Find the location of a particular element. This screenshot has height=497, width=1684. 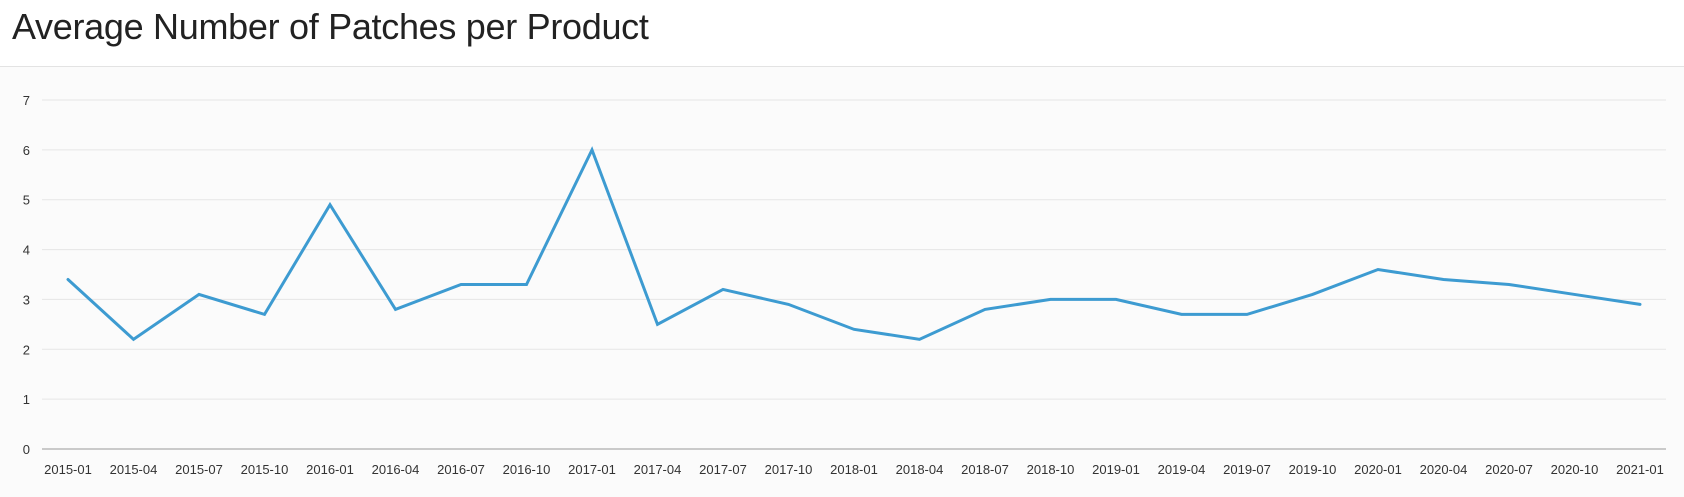

x-tick-label: 2019-01 is located at coordinates (1116, 469).